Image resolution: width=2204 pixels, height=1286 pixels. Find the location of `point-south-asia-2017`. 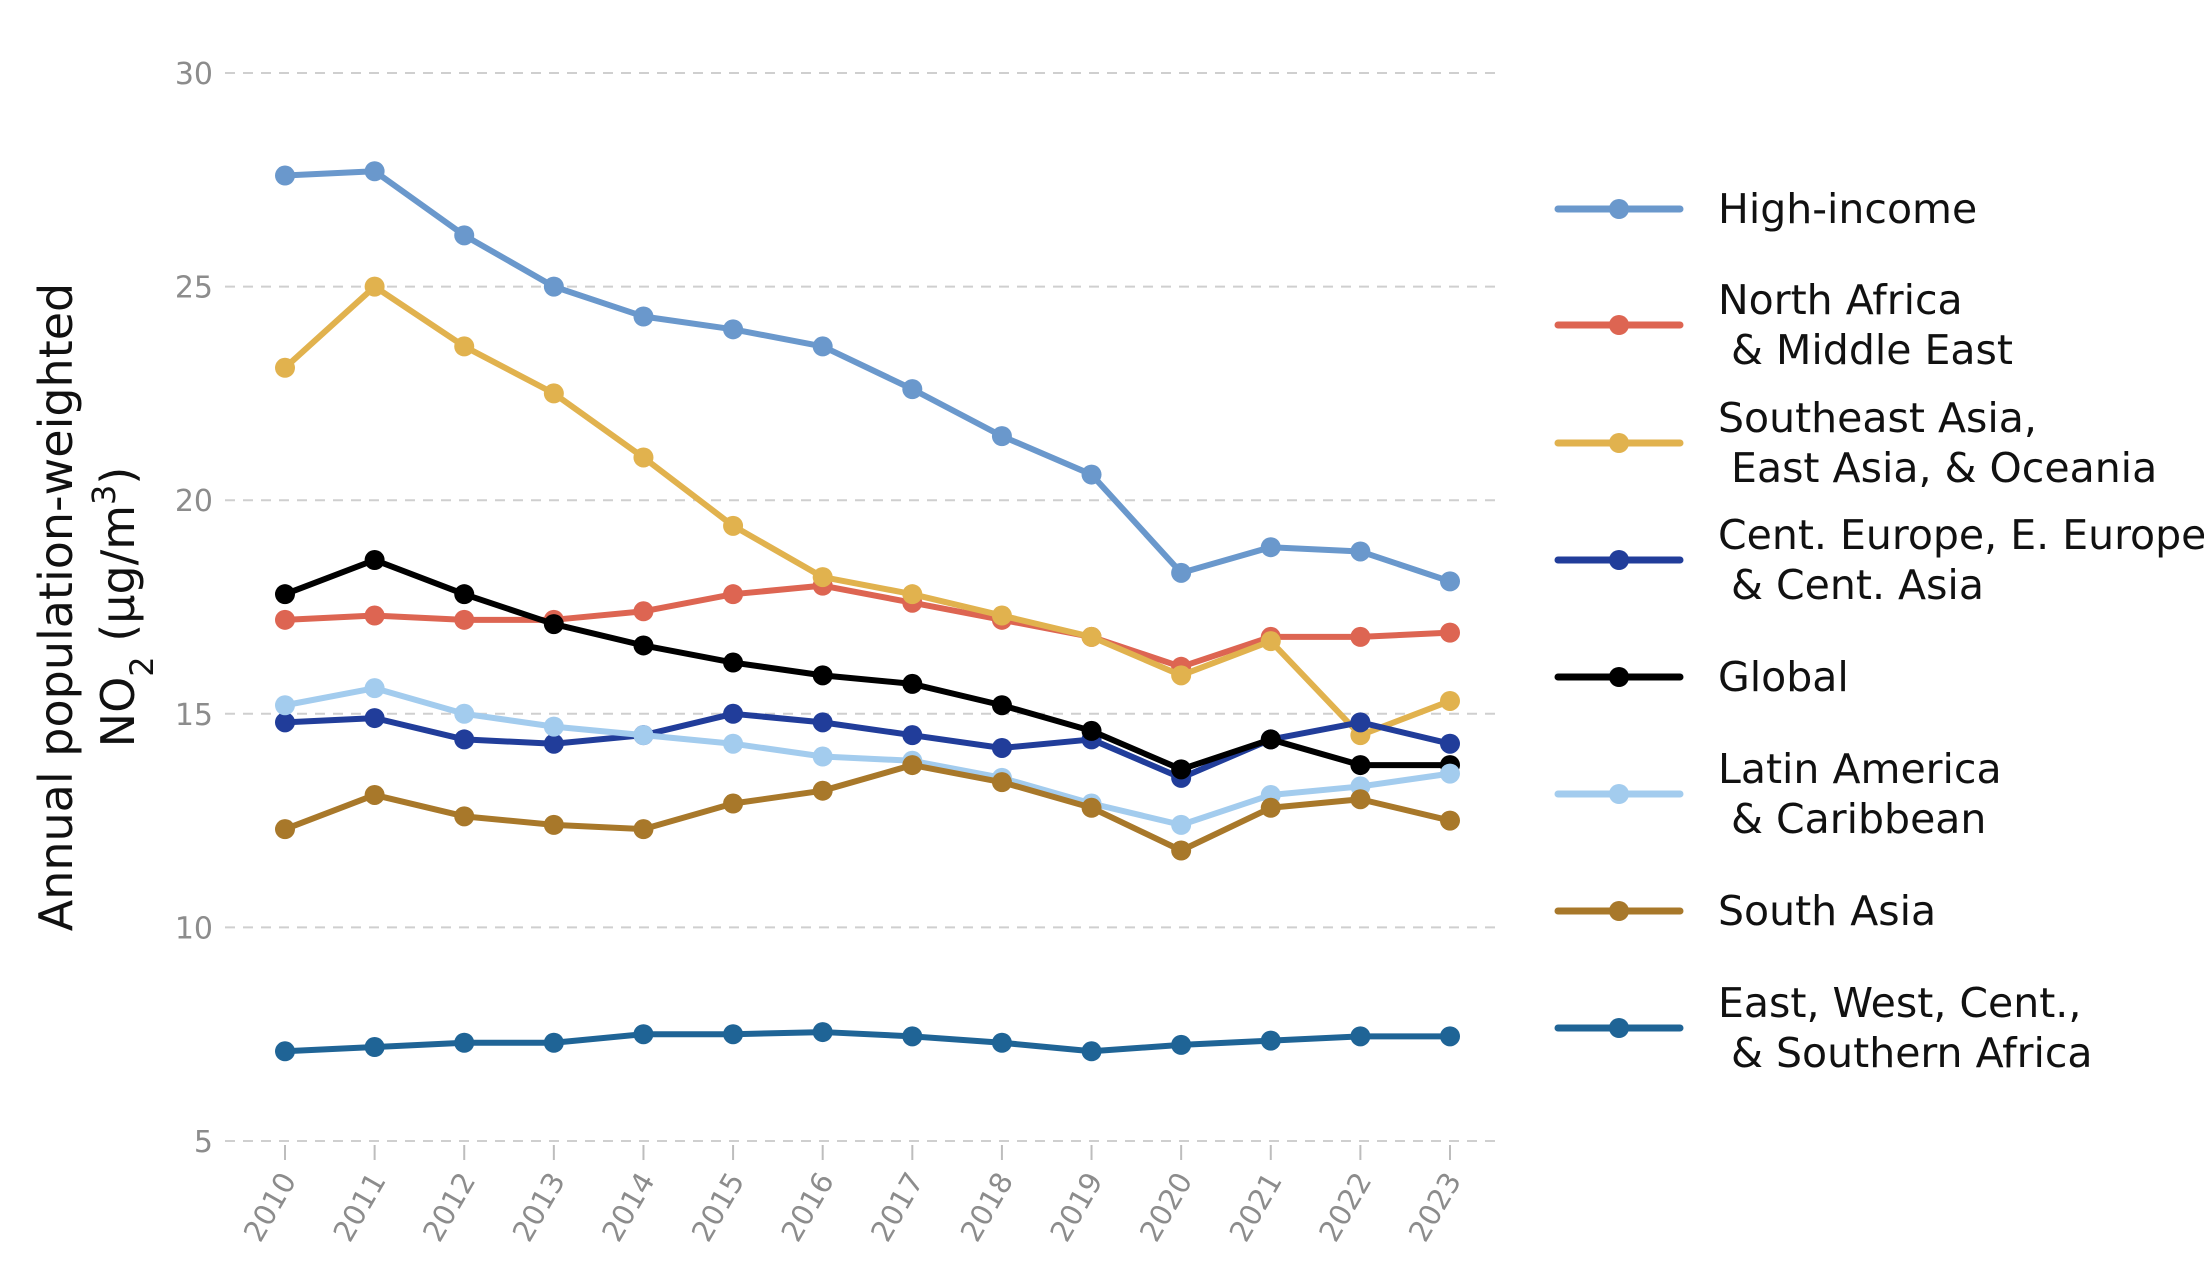

point-south-asia-2017 is located at coordinates (912, 765).